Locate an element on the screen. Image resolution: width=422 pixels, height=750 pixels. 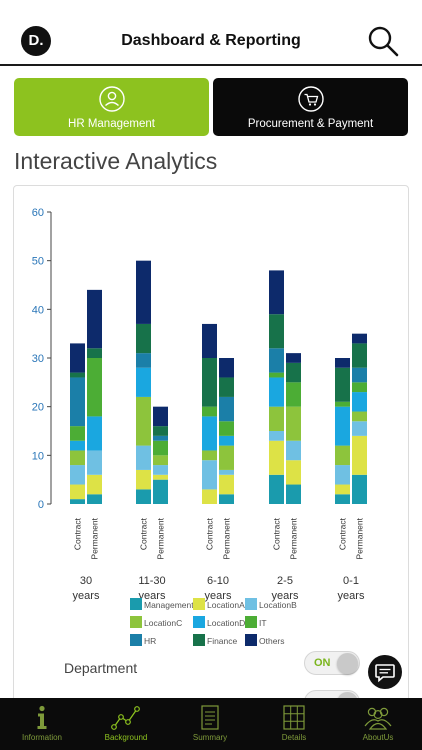
chat-bubble-icon is located at coordinates (385, 673).